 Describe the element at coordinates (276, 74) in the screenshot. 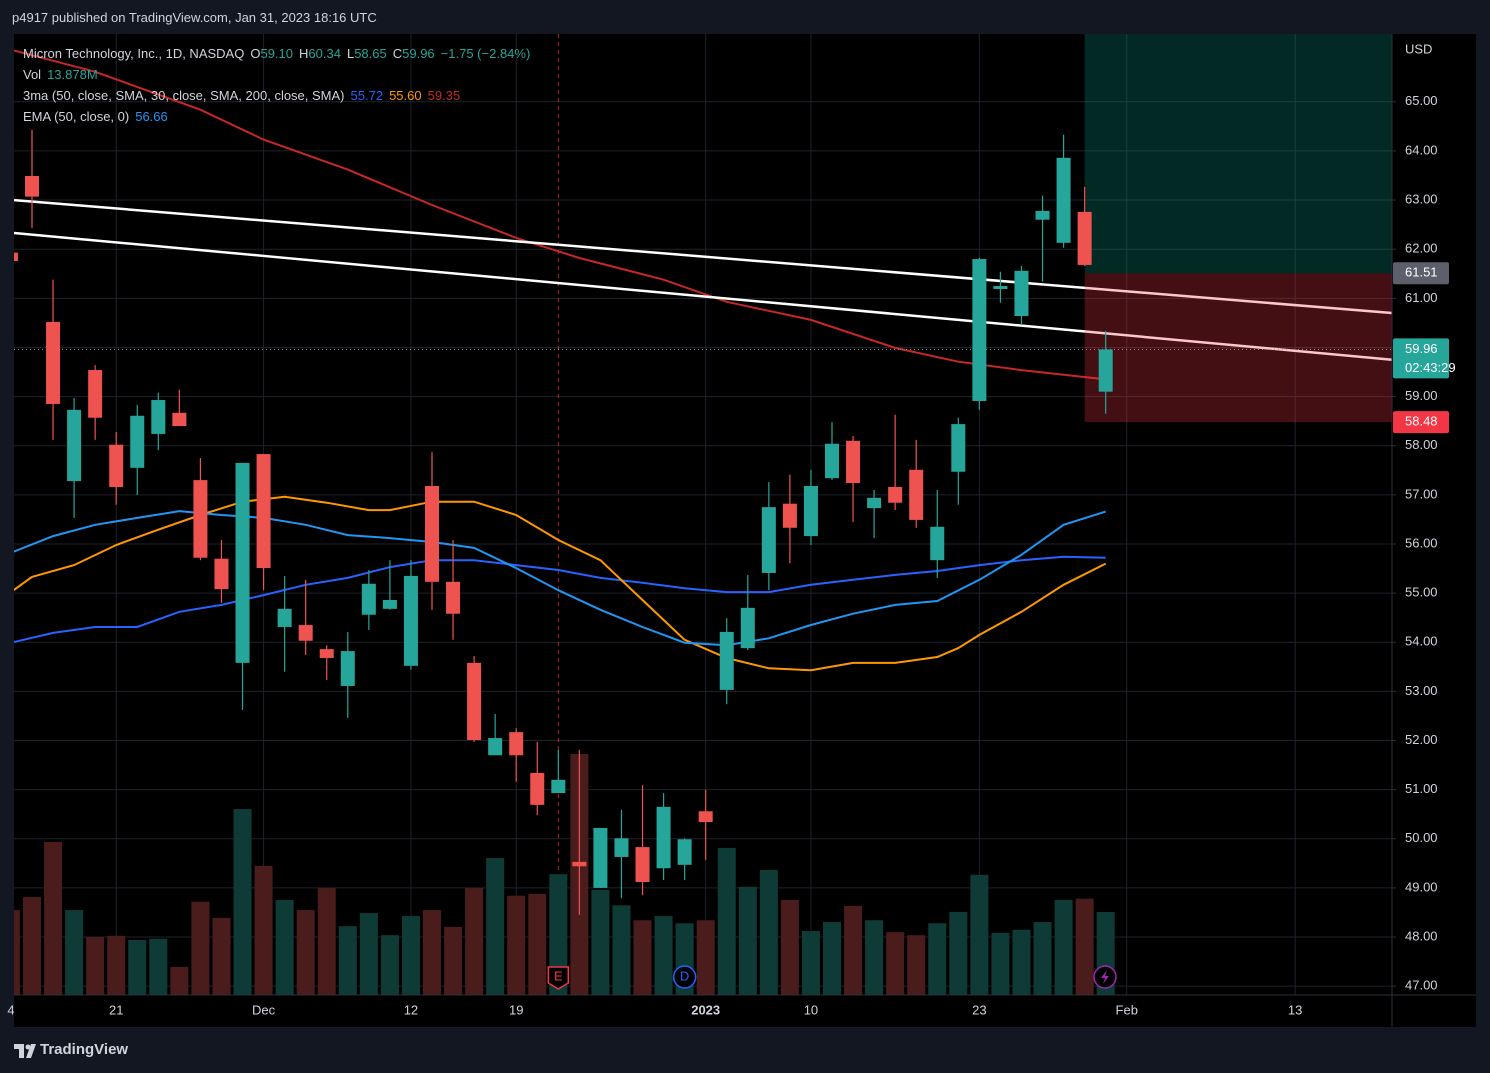

I see `legend-row: Vol 13.878M` at that location.